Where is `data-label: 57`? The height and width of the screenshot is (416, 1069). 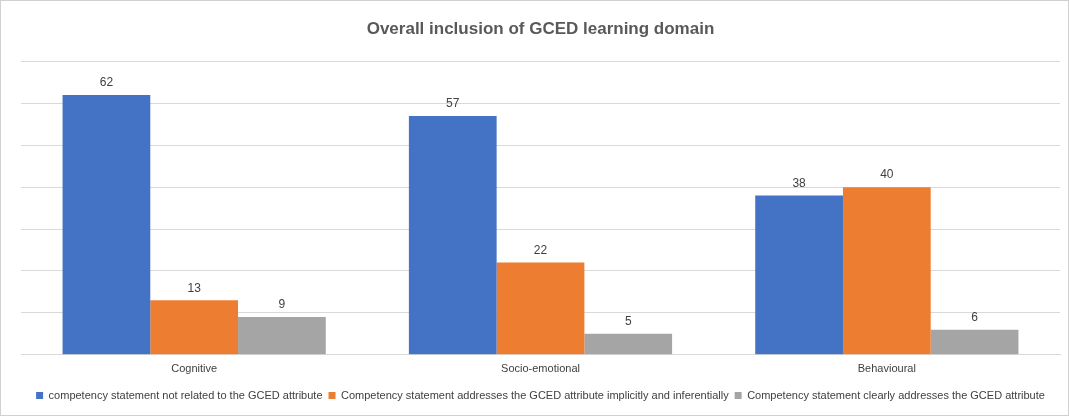 data-label: 57 is located at coordinates (453, 103).